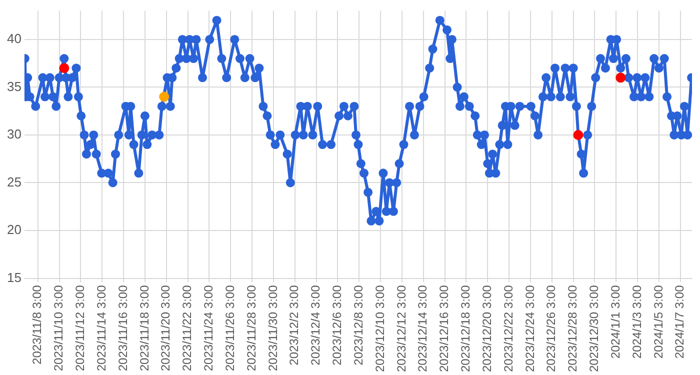 The height and width of the screenshot is (375, 700). I want to click on x-tick-label: 2023/12/28 3:00, so click(573, 328).